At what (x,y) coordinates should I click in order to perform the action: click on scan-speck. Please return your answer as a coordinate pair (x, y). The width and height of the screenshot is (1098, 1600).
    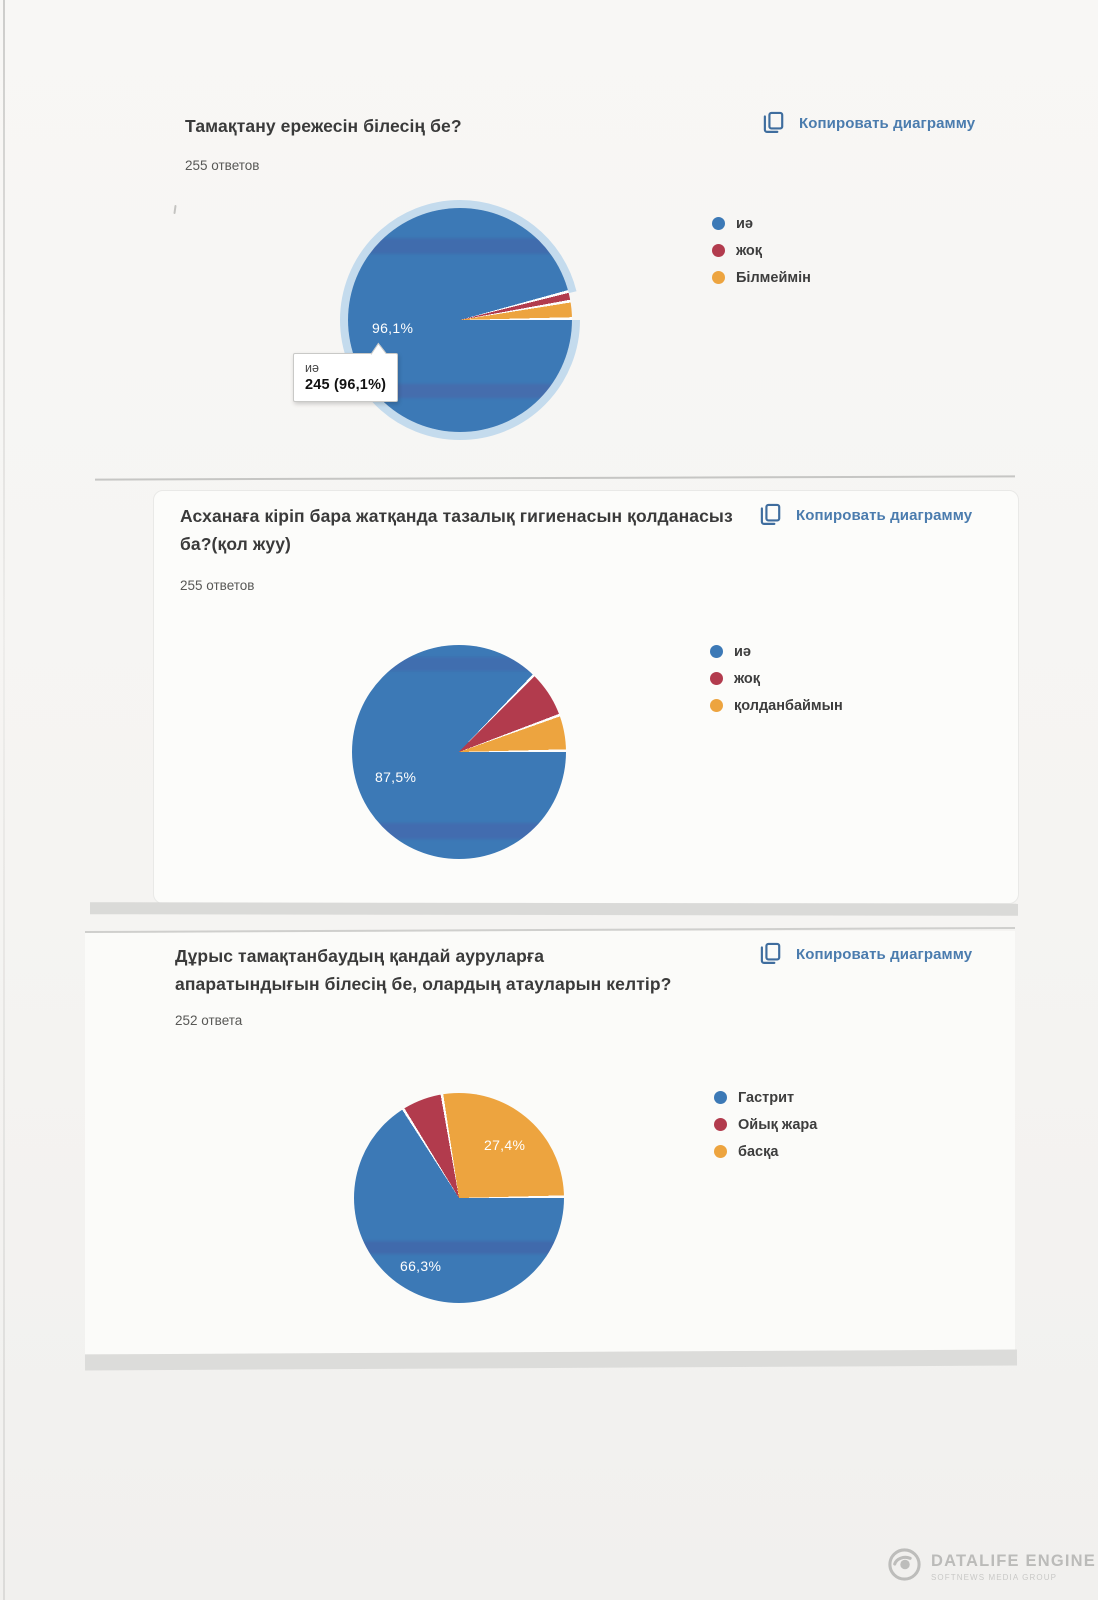
    Looking at the image, I should click on (175, 209).